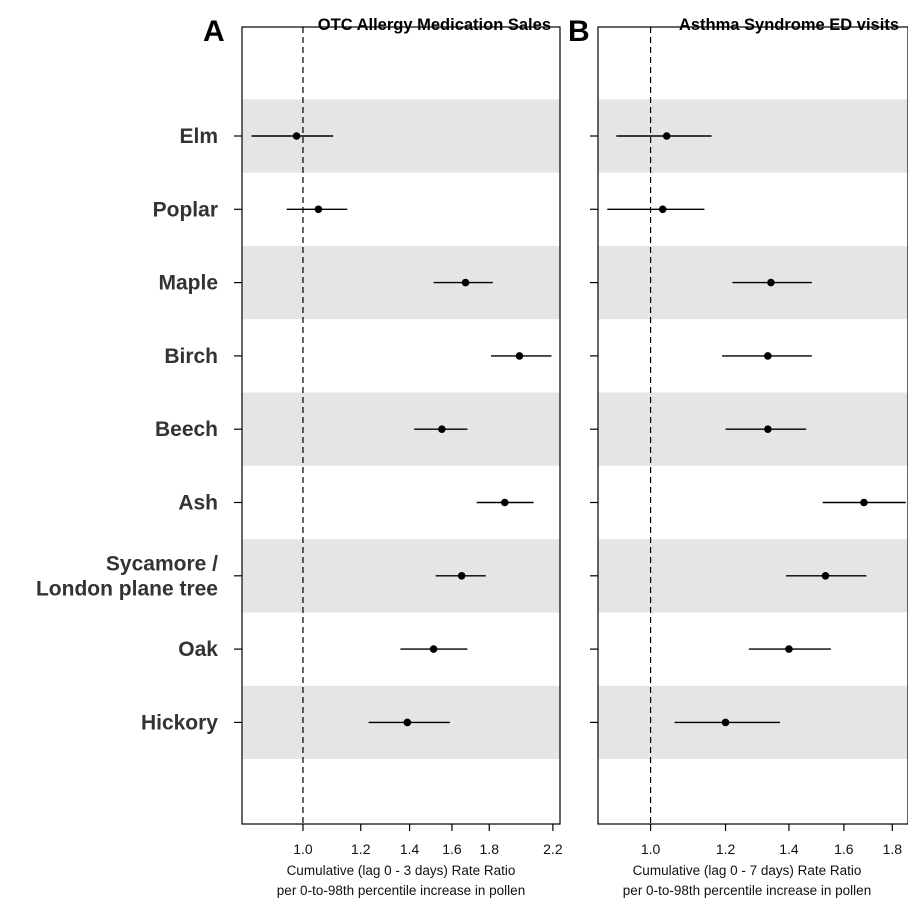  I want to click on x-tick-label-a-1: 1.2, so click(361, 849).